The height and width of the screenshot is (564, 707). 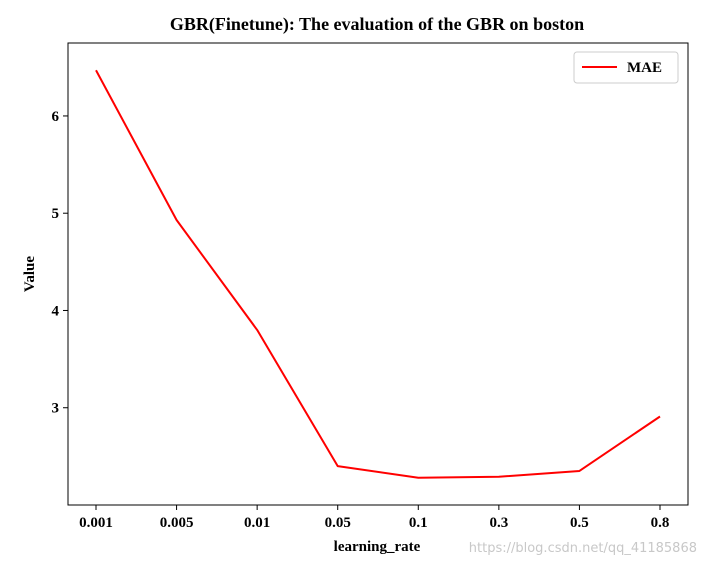 I want to click on x-tick-label: 0.3, so click(x=498, y=523).